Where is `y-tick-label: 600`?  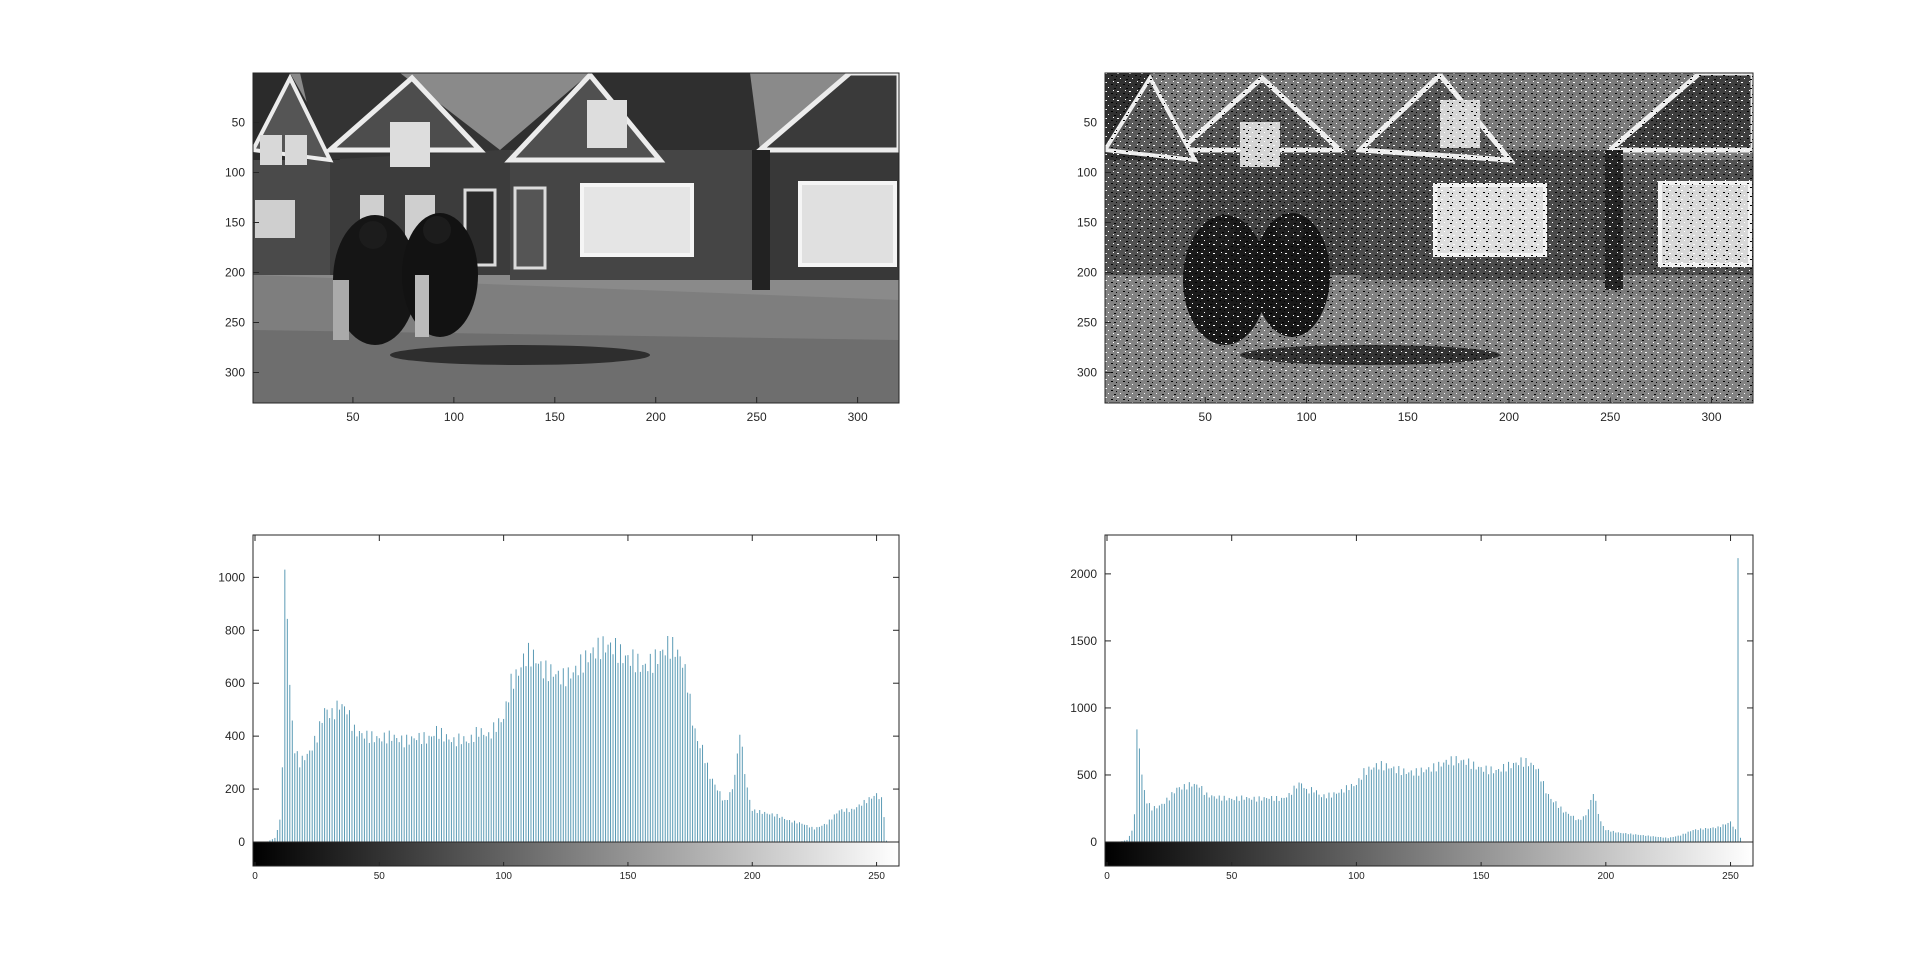
y-tick-label: 600 is located at coordinates (235, 683).